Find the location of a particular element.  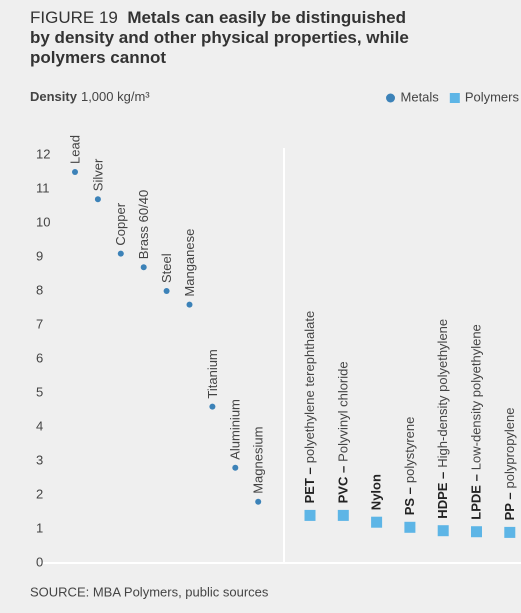

point-label: PET – polyethylene terephthalate is located at coordinates (309, 407).